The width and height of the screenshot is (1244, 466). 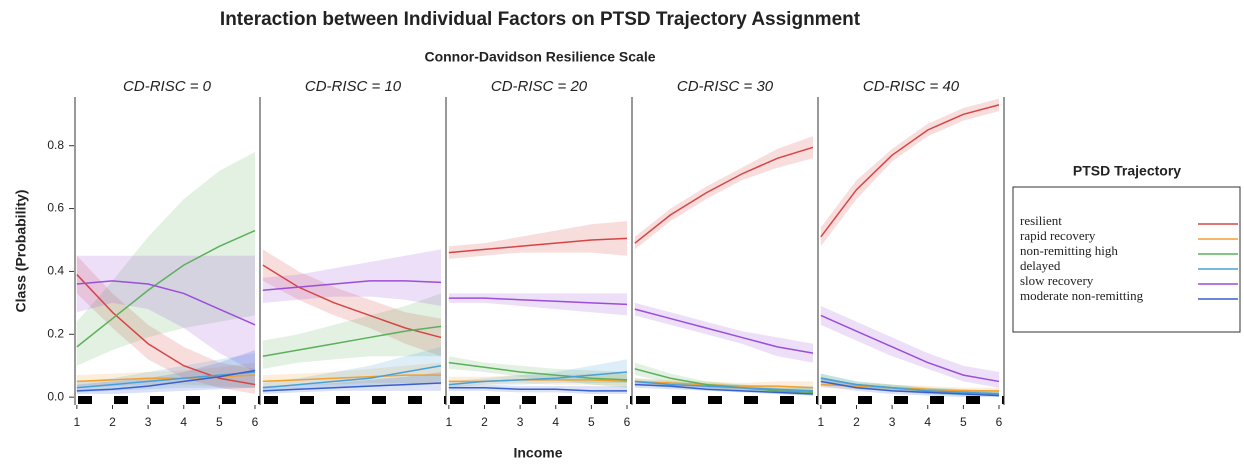 I want to click on legend-label: moderate non-remitting, so click(x=1082, y=295).